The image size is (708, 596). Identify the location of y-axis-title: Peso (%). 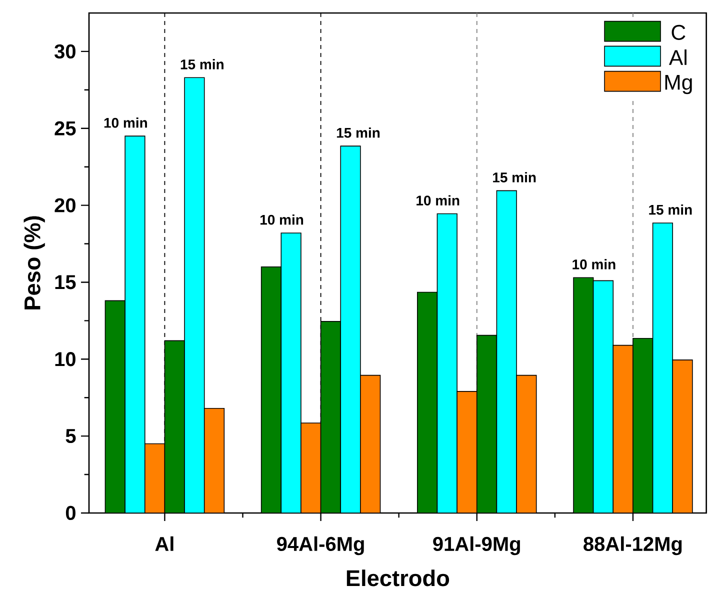
(34, 263).